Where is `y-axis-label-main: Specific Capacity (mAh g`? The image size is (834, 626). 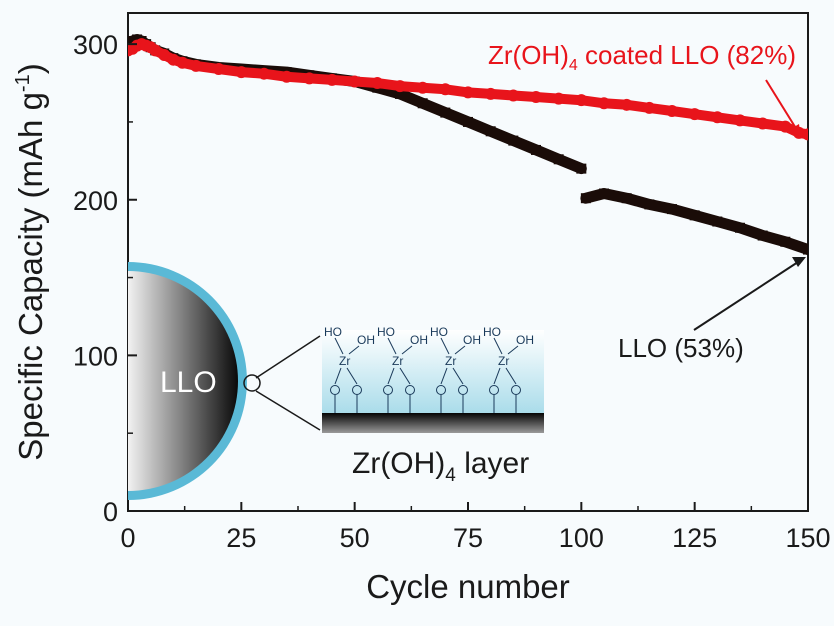
y-axis-label-main: Specific Capacity (mAh g is located at coordinates (30, 276).